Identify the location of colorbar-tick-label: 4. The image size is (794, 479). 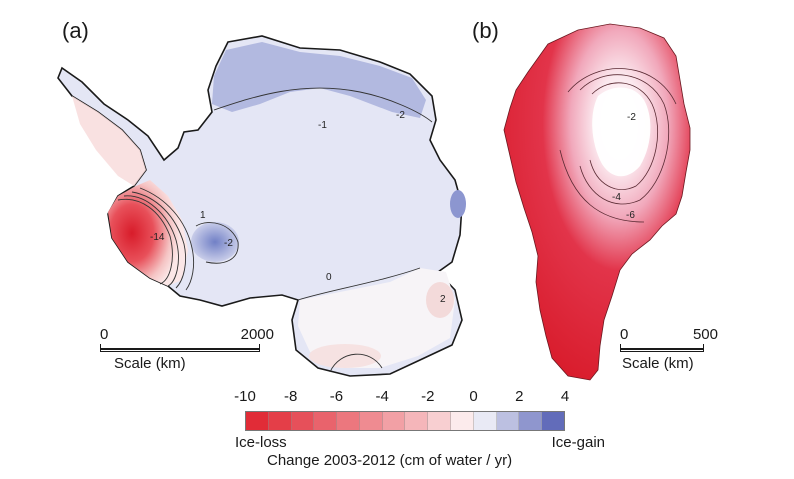
(565, 396).